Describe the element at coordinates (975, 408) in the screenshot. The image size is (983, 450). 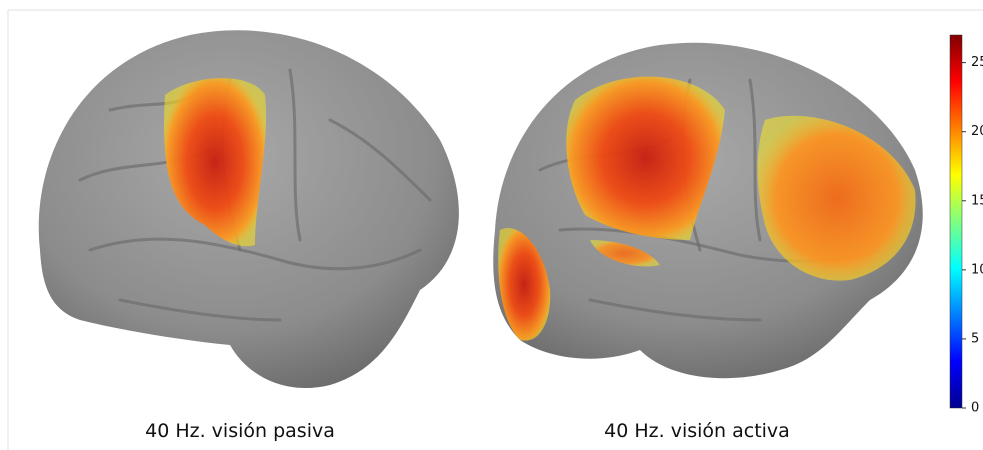
I see `tick-label: 0` at that location.